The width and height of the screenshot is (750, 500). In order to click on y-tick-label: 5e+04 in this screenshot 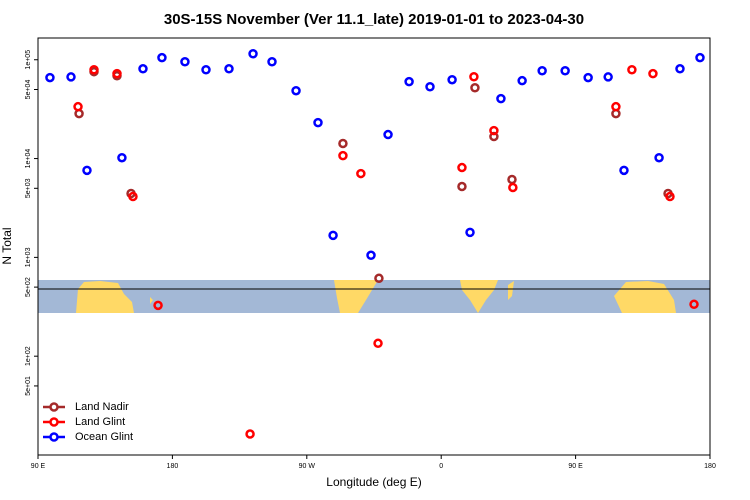, I will do `click(28, 90)`.